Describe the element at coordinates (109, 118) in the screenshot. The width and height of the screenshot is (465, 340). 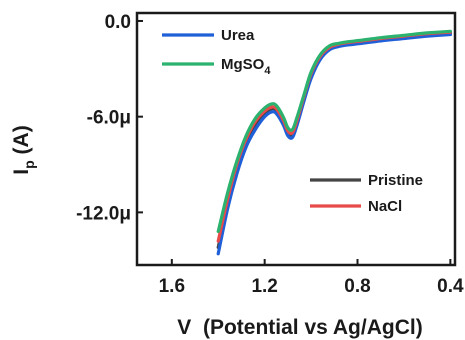
I see `y-tick-label: -6.0μ` at that location.